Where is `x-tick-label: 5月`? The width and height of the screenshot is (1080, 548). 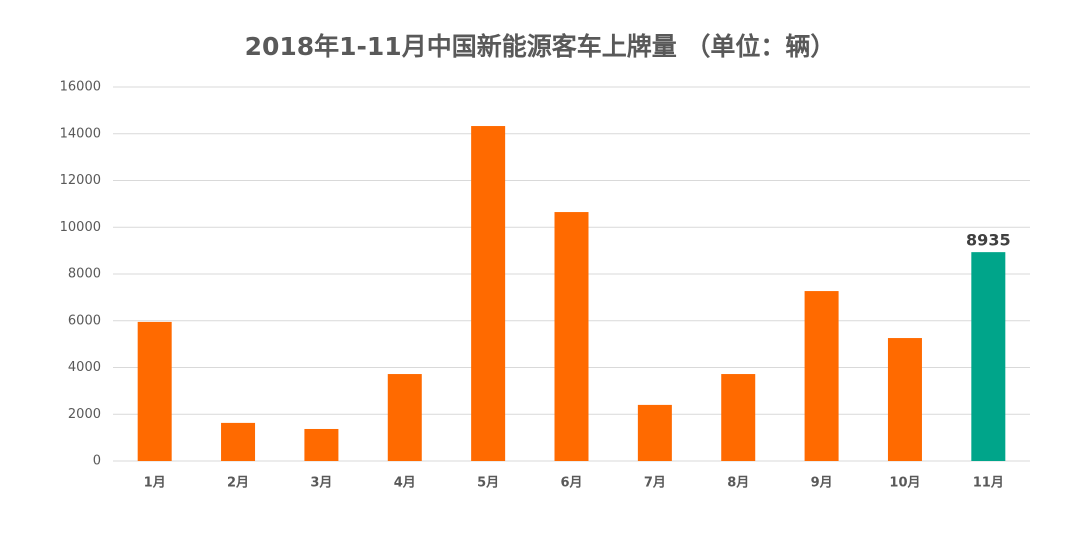
x-tick-label: 5月 is located at coordinates (488, 483).